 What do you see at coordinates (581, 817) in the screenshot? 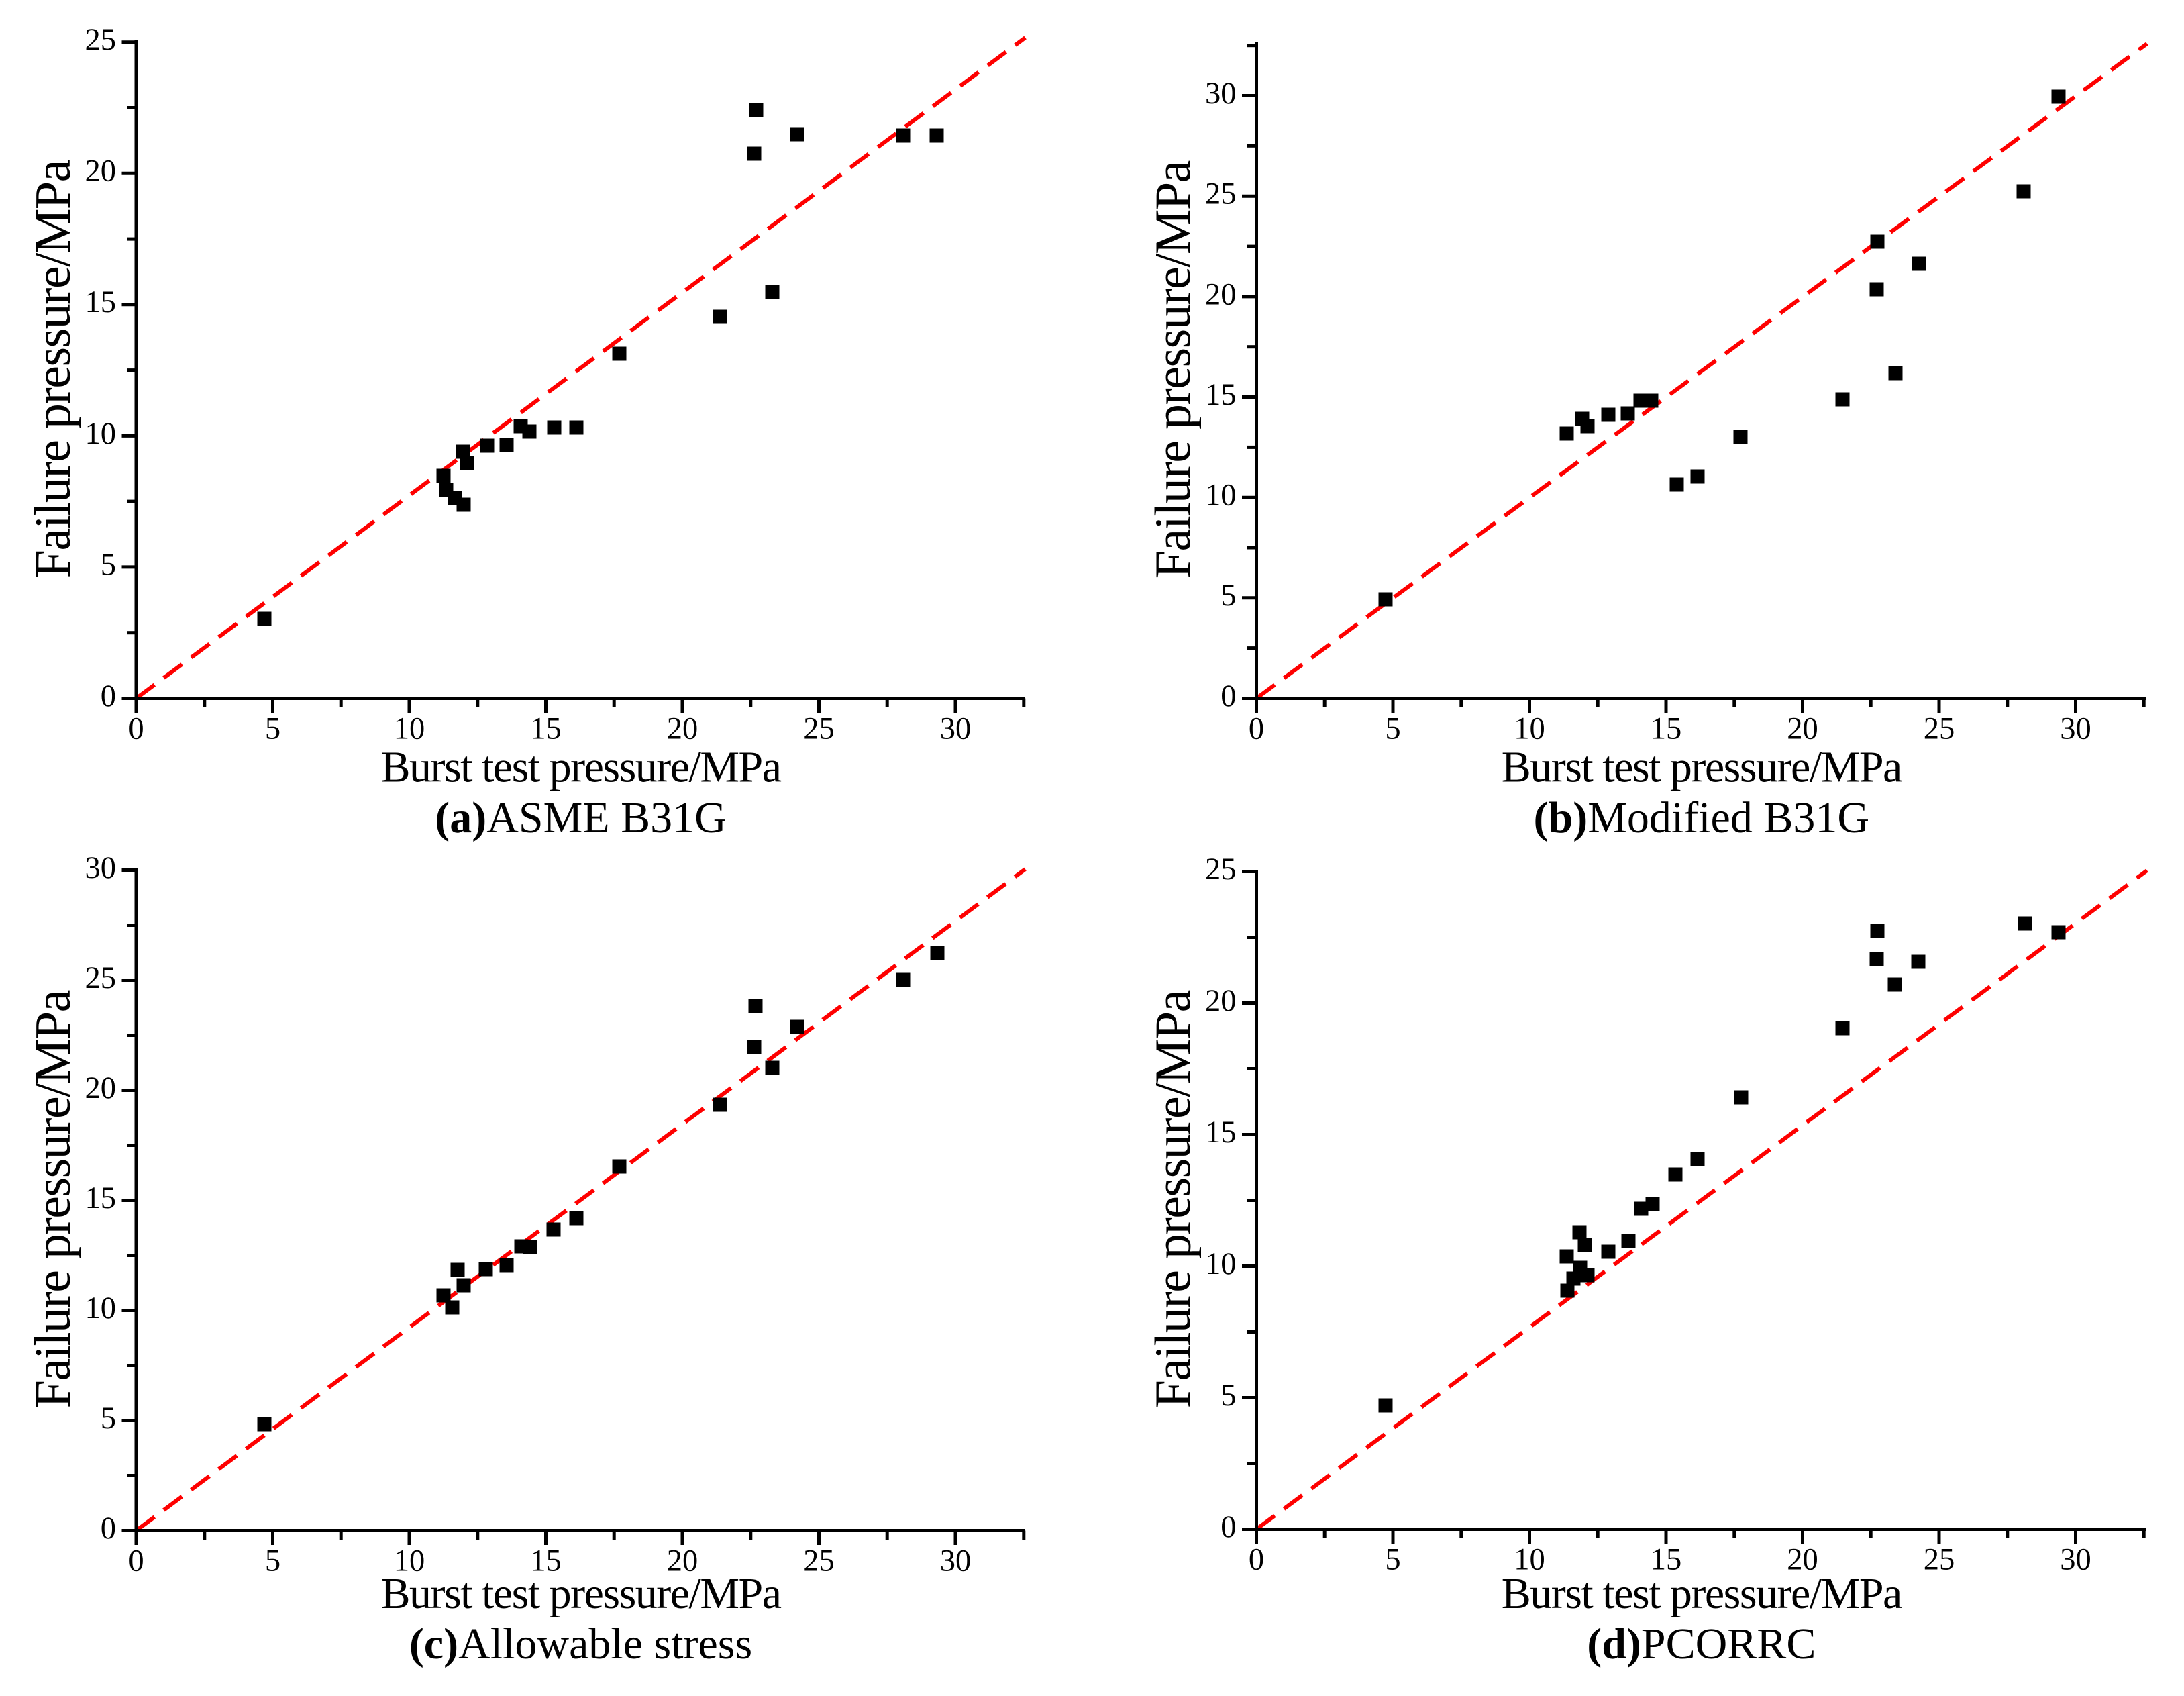
I see `svg-text: (a)ASME B31G` at bounding box center [581, 817].